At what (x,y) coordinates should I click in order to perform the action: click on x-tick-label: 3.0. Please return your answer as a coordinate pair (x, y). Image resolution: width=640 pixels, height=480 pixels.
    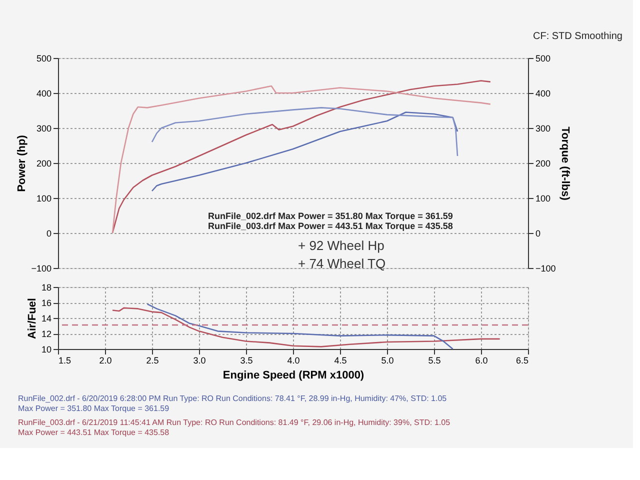
    Looking at the image, I should click on (199, 361).